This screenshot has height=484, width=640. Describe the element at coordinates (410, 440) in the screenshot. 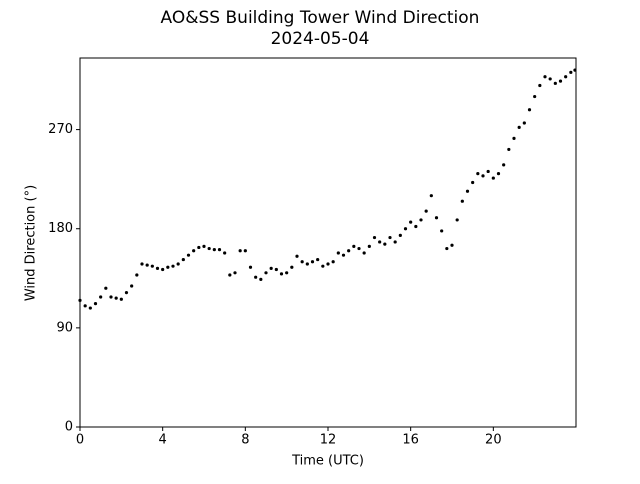

I see `x-tick-label: 16` at that location.